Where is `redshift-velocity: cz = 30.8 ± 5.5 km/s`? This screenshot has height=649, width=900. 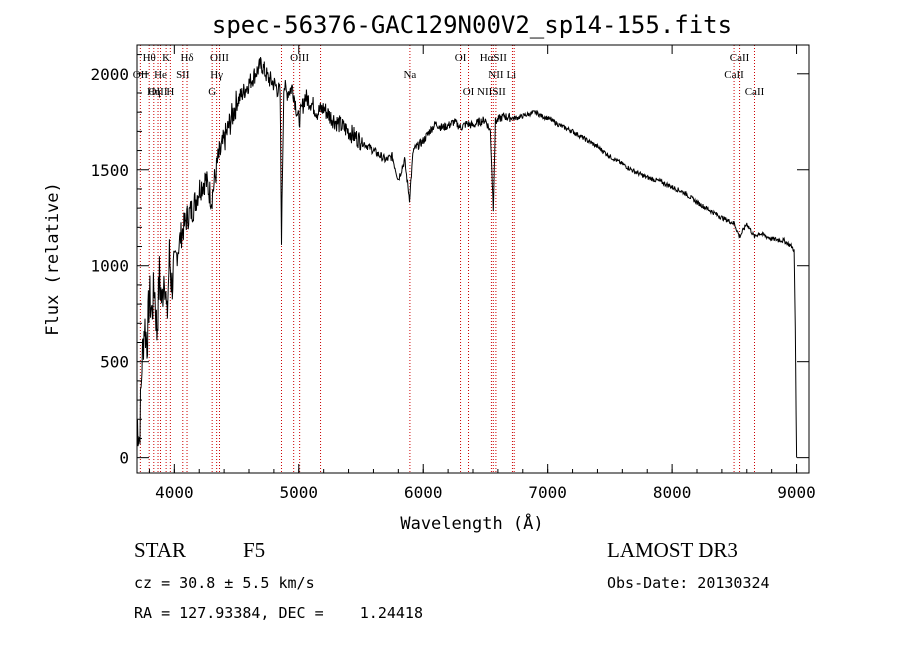 redshift-velocity: cz = 30.8 ± 5.5 km/s is located at coordinates (224, 583).